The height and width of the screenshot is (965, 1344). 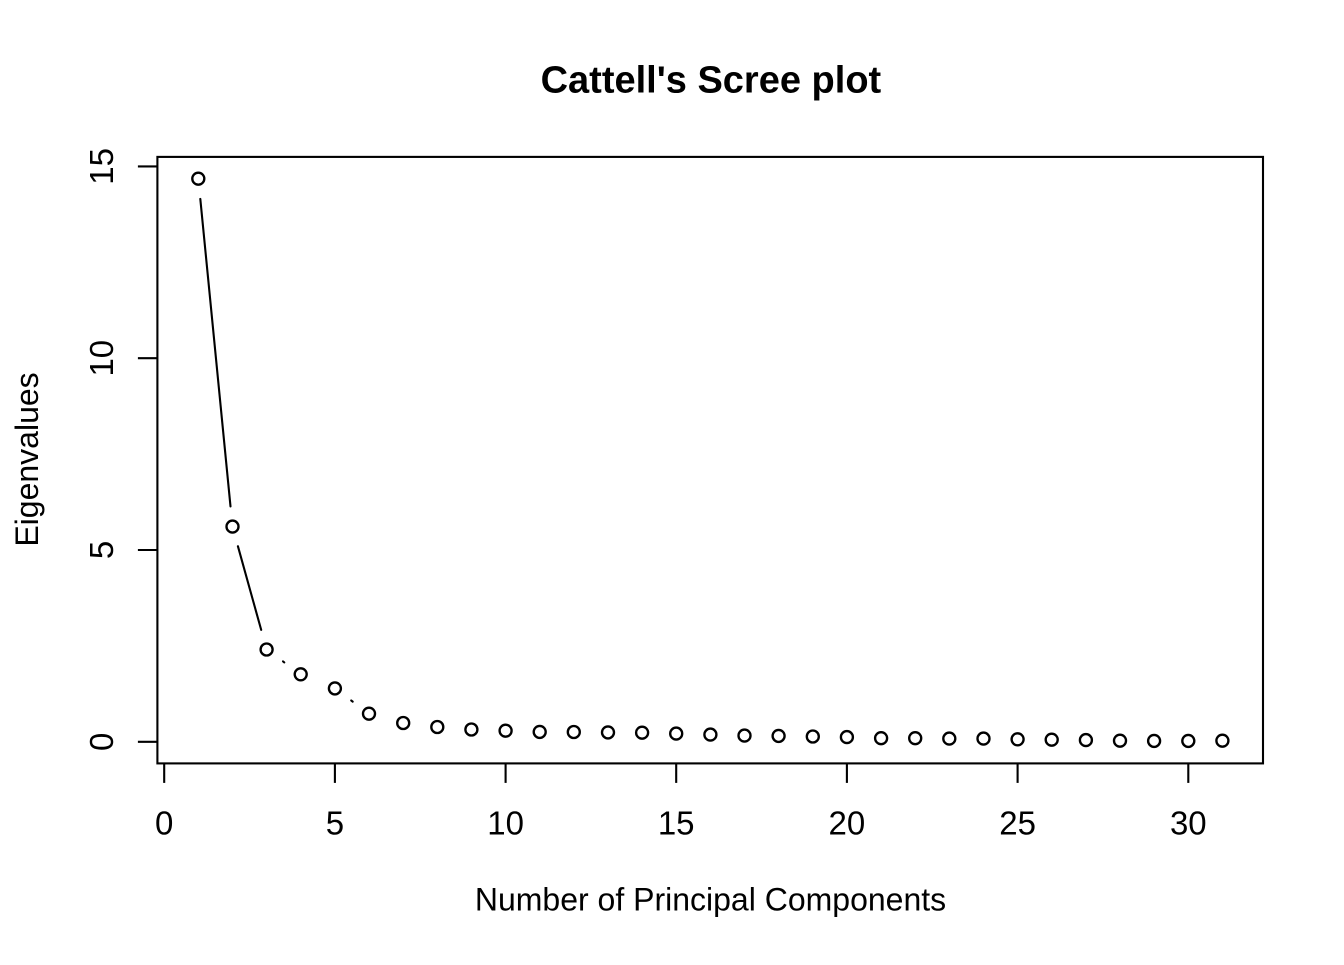 I want to click on svg-text: Cattell's Scree plot, so click(x=711, y=81).